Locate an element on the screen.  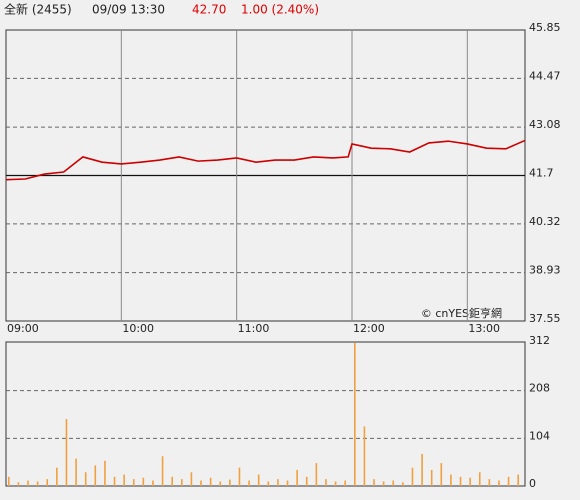
quote-time: 09/09 13:30 is located at coordinates (128, 10).